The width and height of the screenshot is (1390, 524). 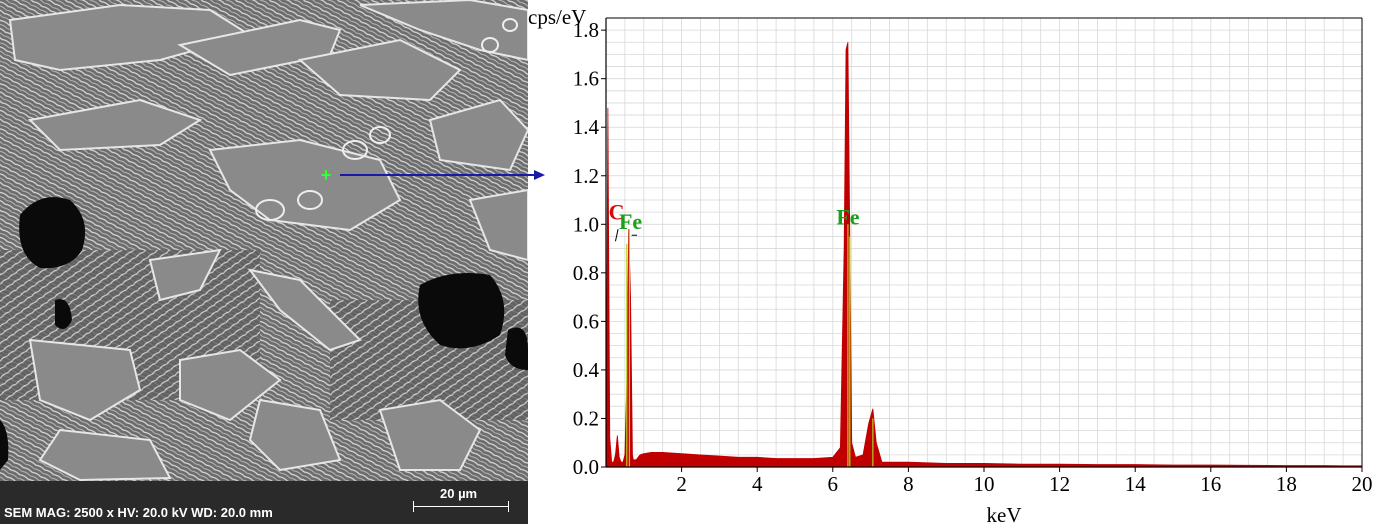 What do you see at coordinates (757, 484) in the screenshot?
I see `x-tick-label: 4` at bounding box center [757, 484].